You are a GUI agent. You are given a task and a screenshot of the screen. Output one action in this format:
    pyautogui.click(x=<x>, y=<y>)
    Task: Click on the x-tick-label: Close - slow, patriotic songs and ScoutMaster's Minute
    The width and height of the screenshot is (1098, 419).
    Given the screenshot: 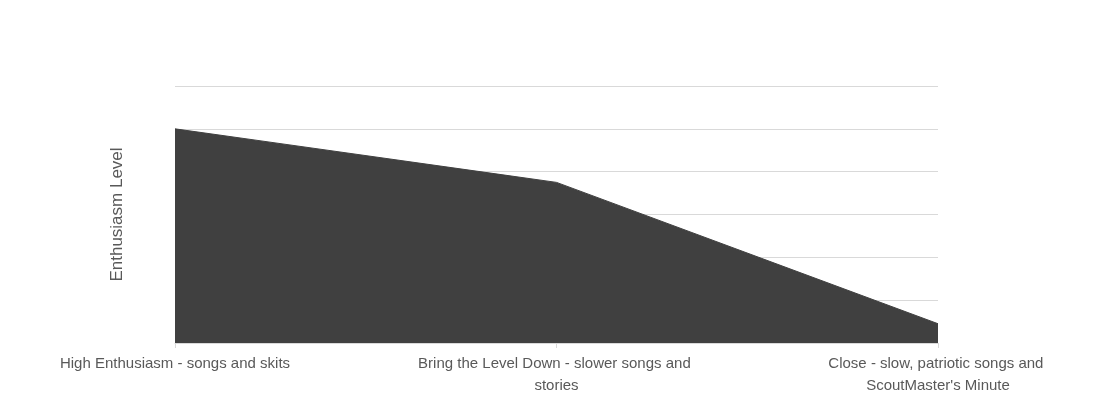 What is the action you would take?
    pyautogui.click(x=938, y=373)
    